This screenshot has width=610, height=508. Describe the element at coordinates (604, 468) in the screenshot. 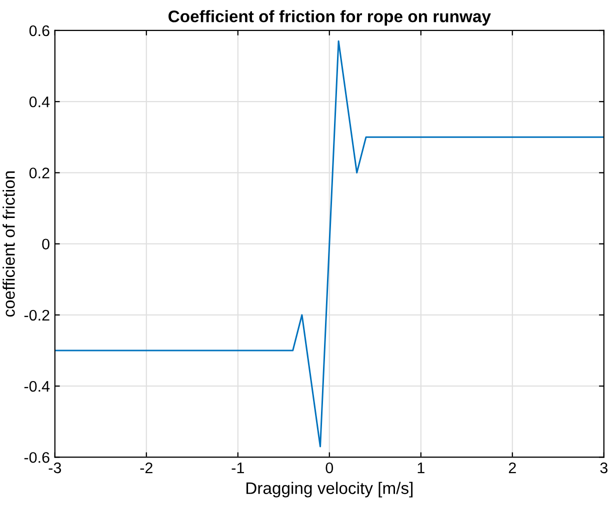

I see `x-tick-label: 3` at that location.